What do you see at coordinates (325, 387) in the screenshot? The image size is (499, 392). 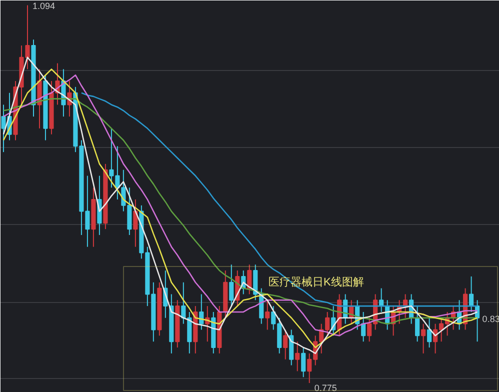 I see `annotation: 0.775` at bounding box center [325, 387].